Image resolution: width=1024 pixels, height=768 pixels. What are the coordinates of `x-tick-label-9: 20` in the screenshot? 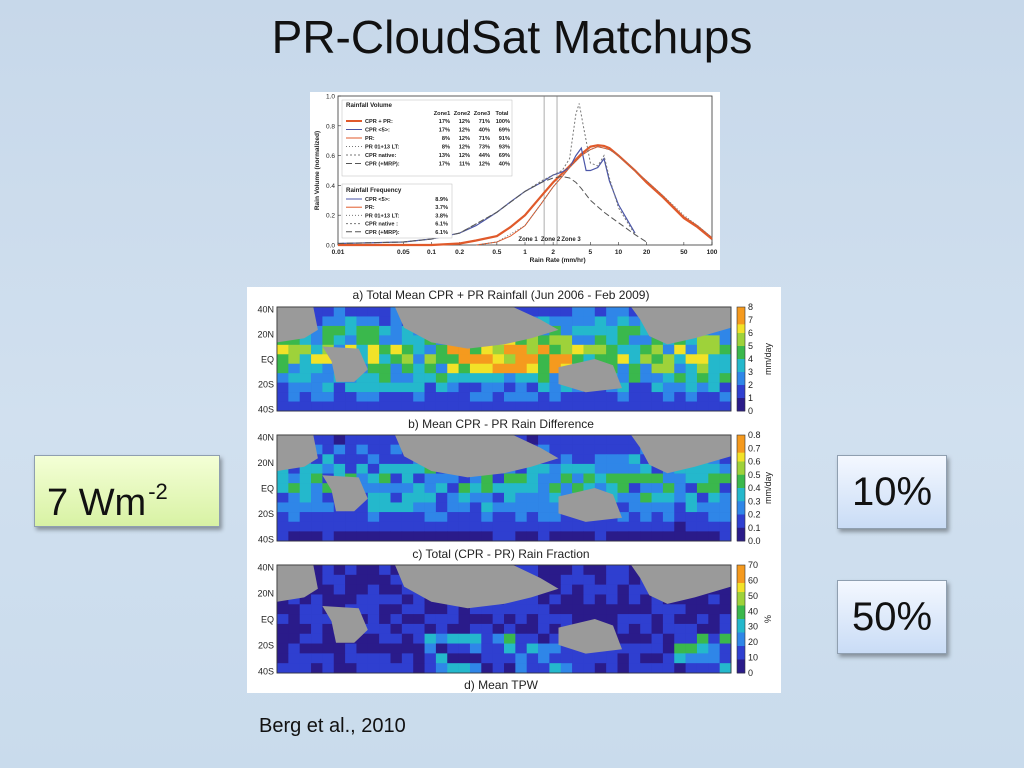 It's located at (647, 252).